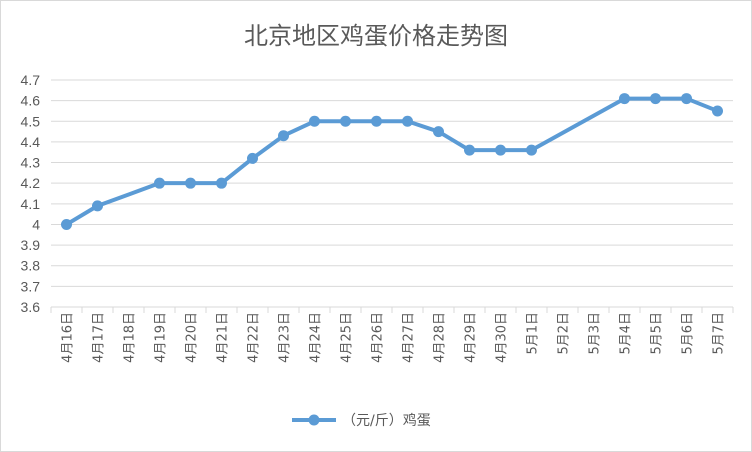 This screenshot has height=452, width=752. Describe the element at coordinates (626, 333) in the screenshot. I see `x-tick-label: 5月4日` at that location.